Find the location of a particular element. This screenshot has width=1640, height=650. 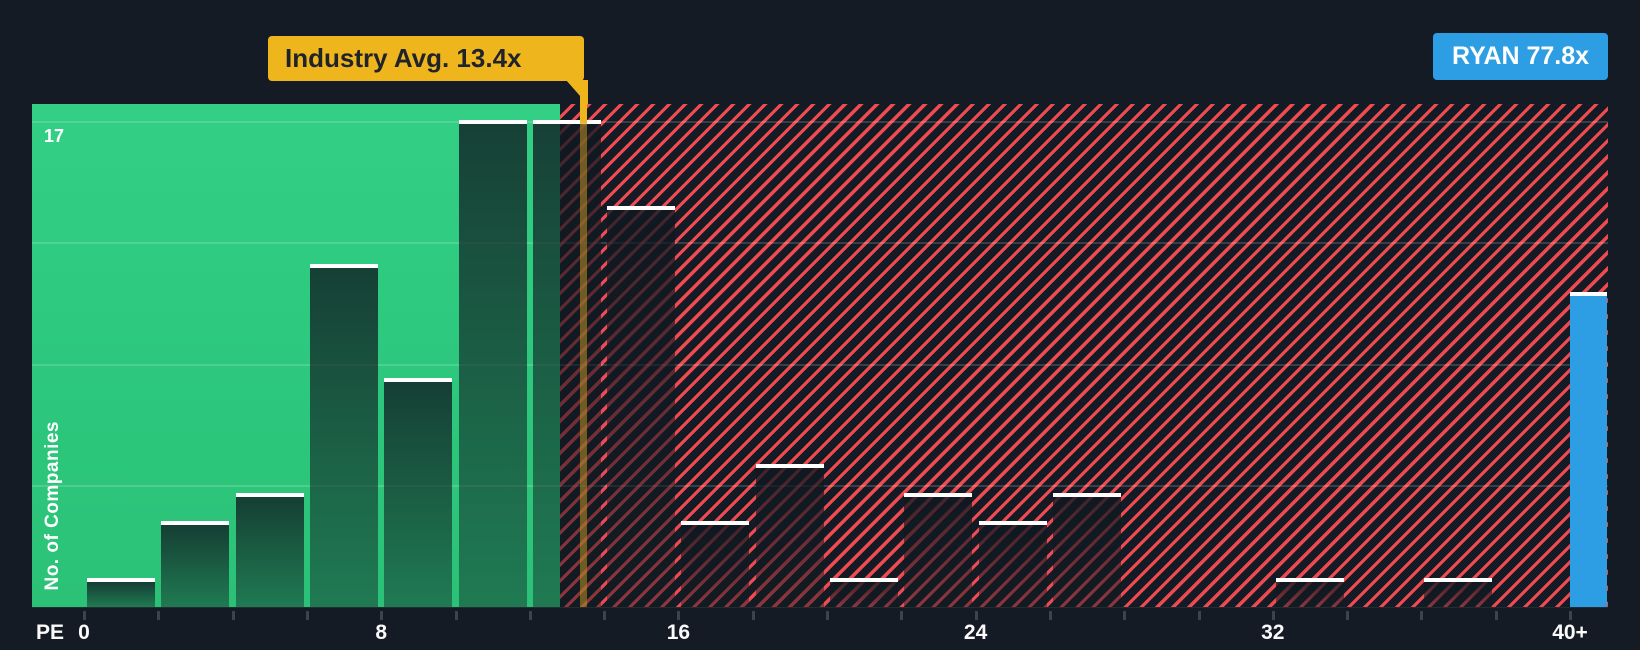

industry-average-callout-label: Industry Avg. 13.4x is located at coordinates (403, 58).